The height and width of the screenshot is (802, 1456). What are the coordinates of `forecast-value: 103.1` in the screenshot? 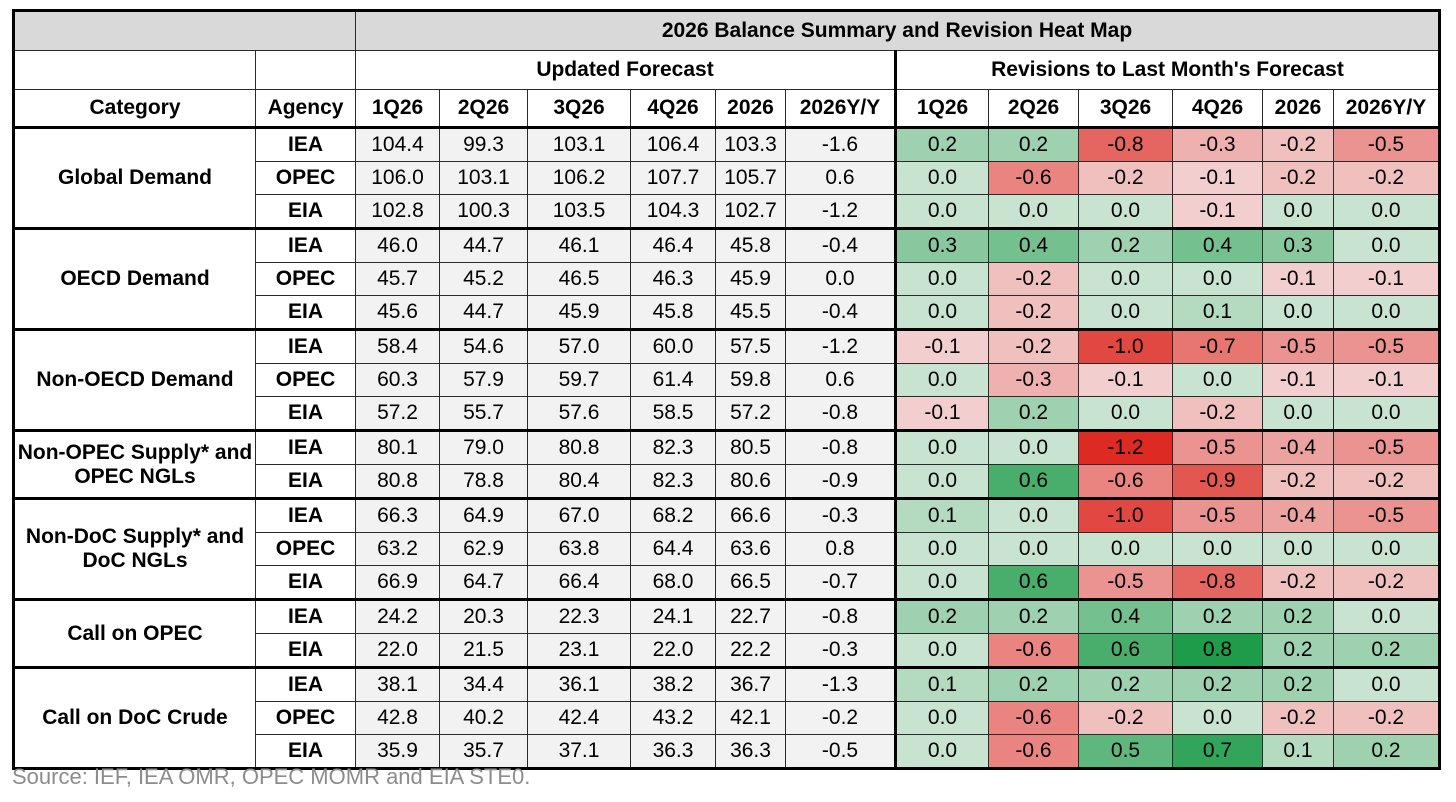 It's located at (579, 144).